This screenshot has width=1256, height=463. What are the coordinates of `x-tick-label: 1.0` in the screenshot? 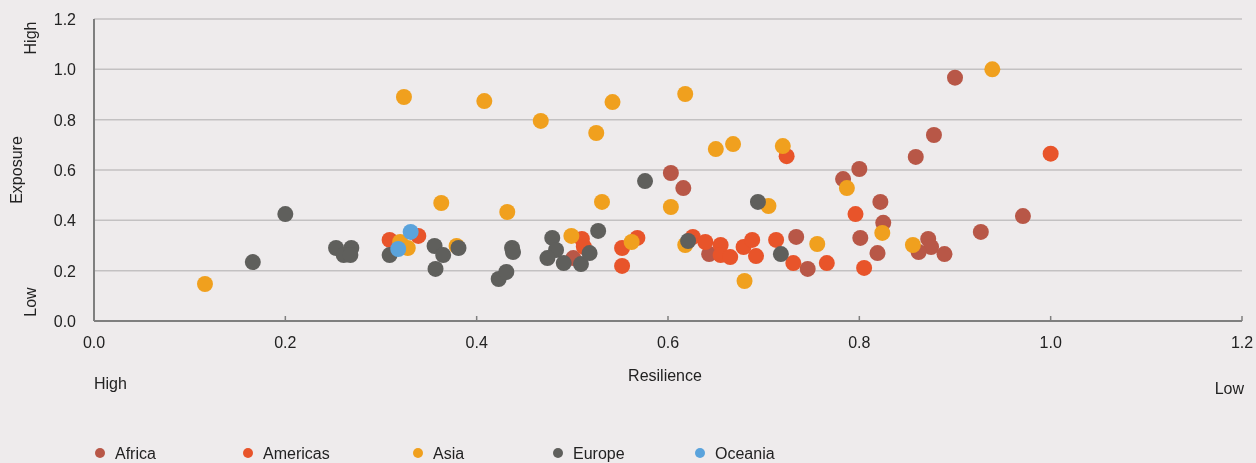 It's located at (1050, 342).